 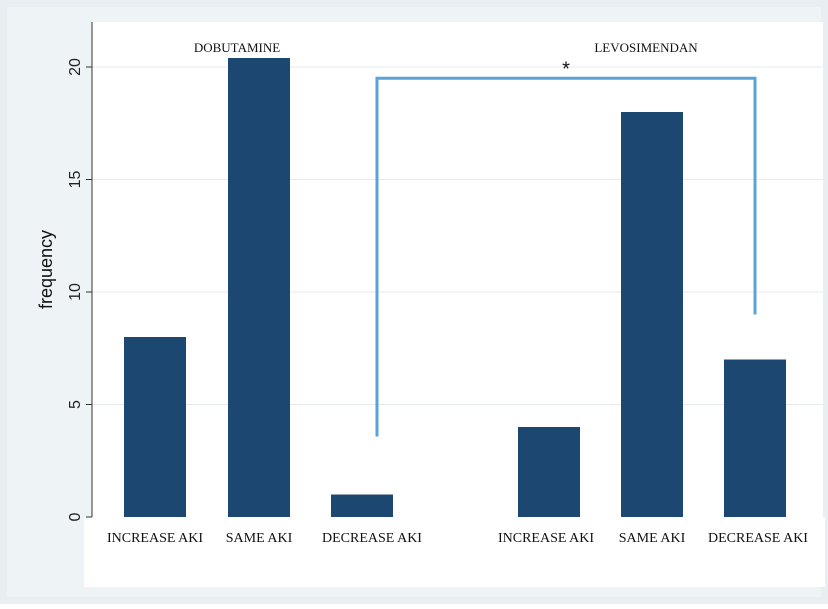 What do you see at coordinates (454, 552) in the screenshot?
I see `category-label-strip` at bounding box center [454, 552].